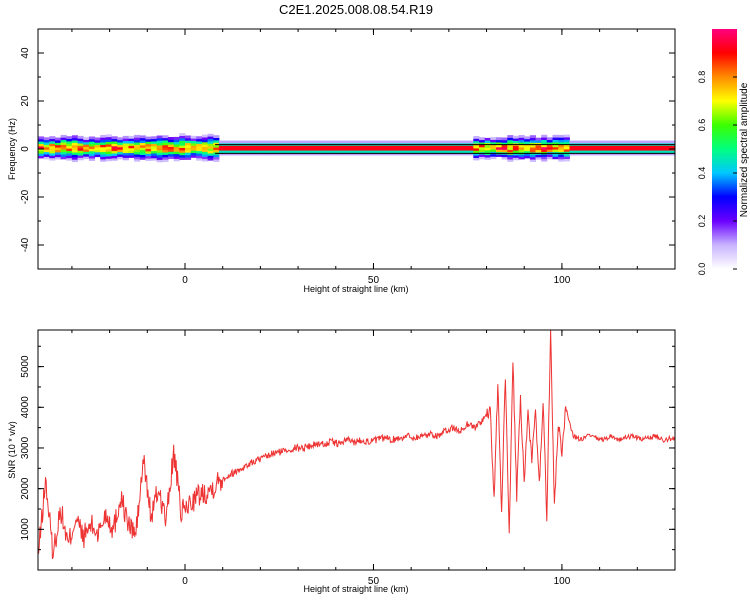 The width and height of the screenshot is (750, 600). I want to click on y-tick-label: 3000, so click(25, 447).